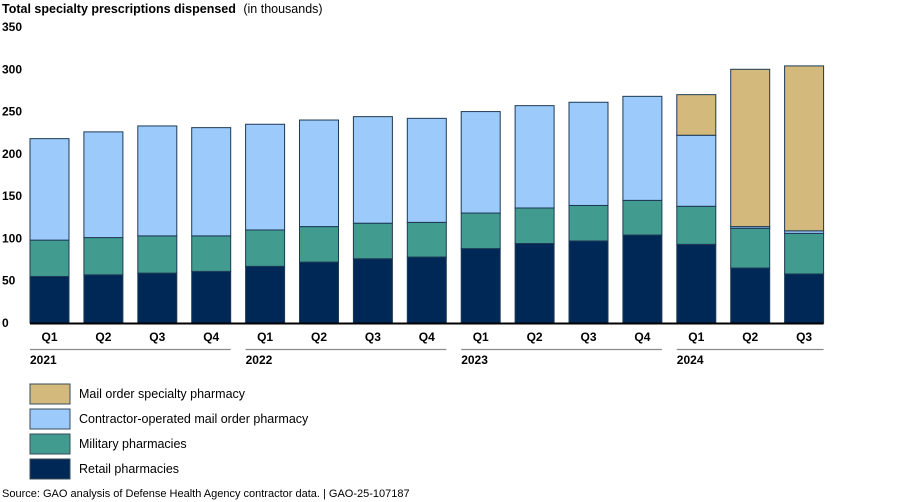  I want to click on year-label: 2021, so click(43, 360).